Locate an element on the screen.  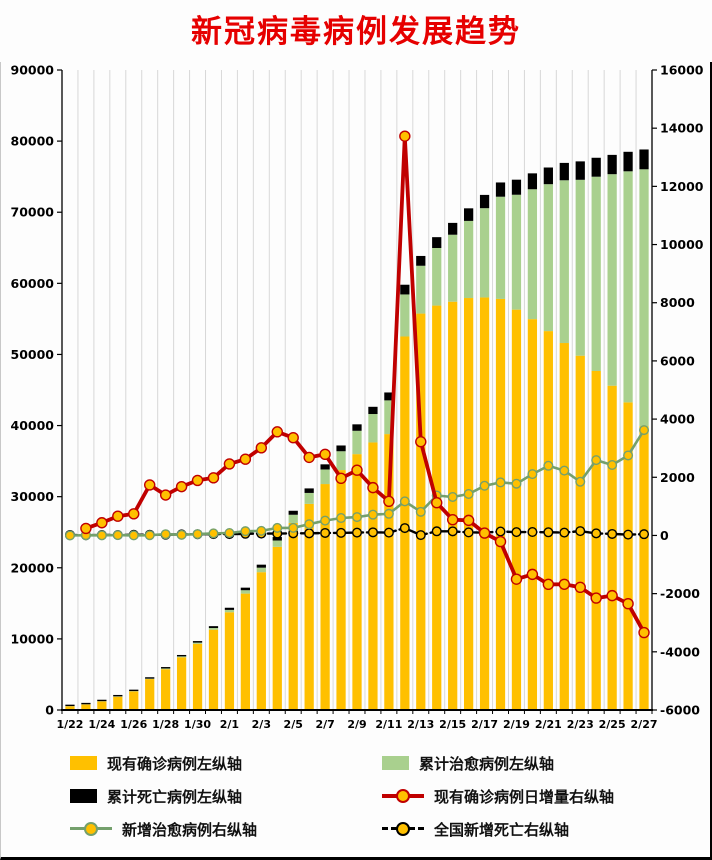
legend-label-confirmed-daily-delta: 现有确诊病例日增量右纵轴 is located at coordinates (524, 796).